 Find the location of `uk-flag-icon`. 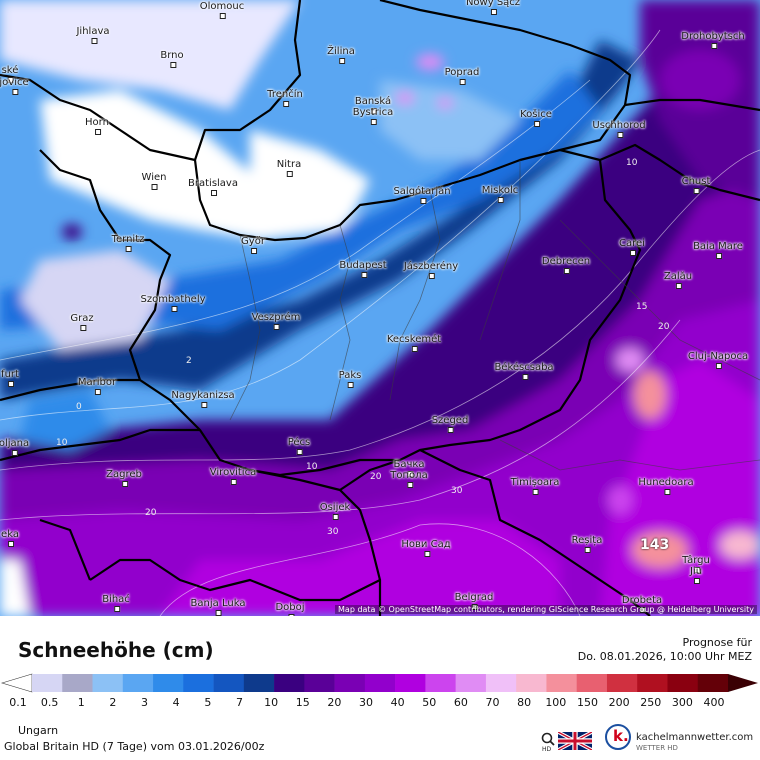

uk-flag-icon is located at coordinates (575, 741).